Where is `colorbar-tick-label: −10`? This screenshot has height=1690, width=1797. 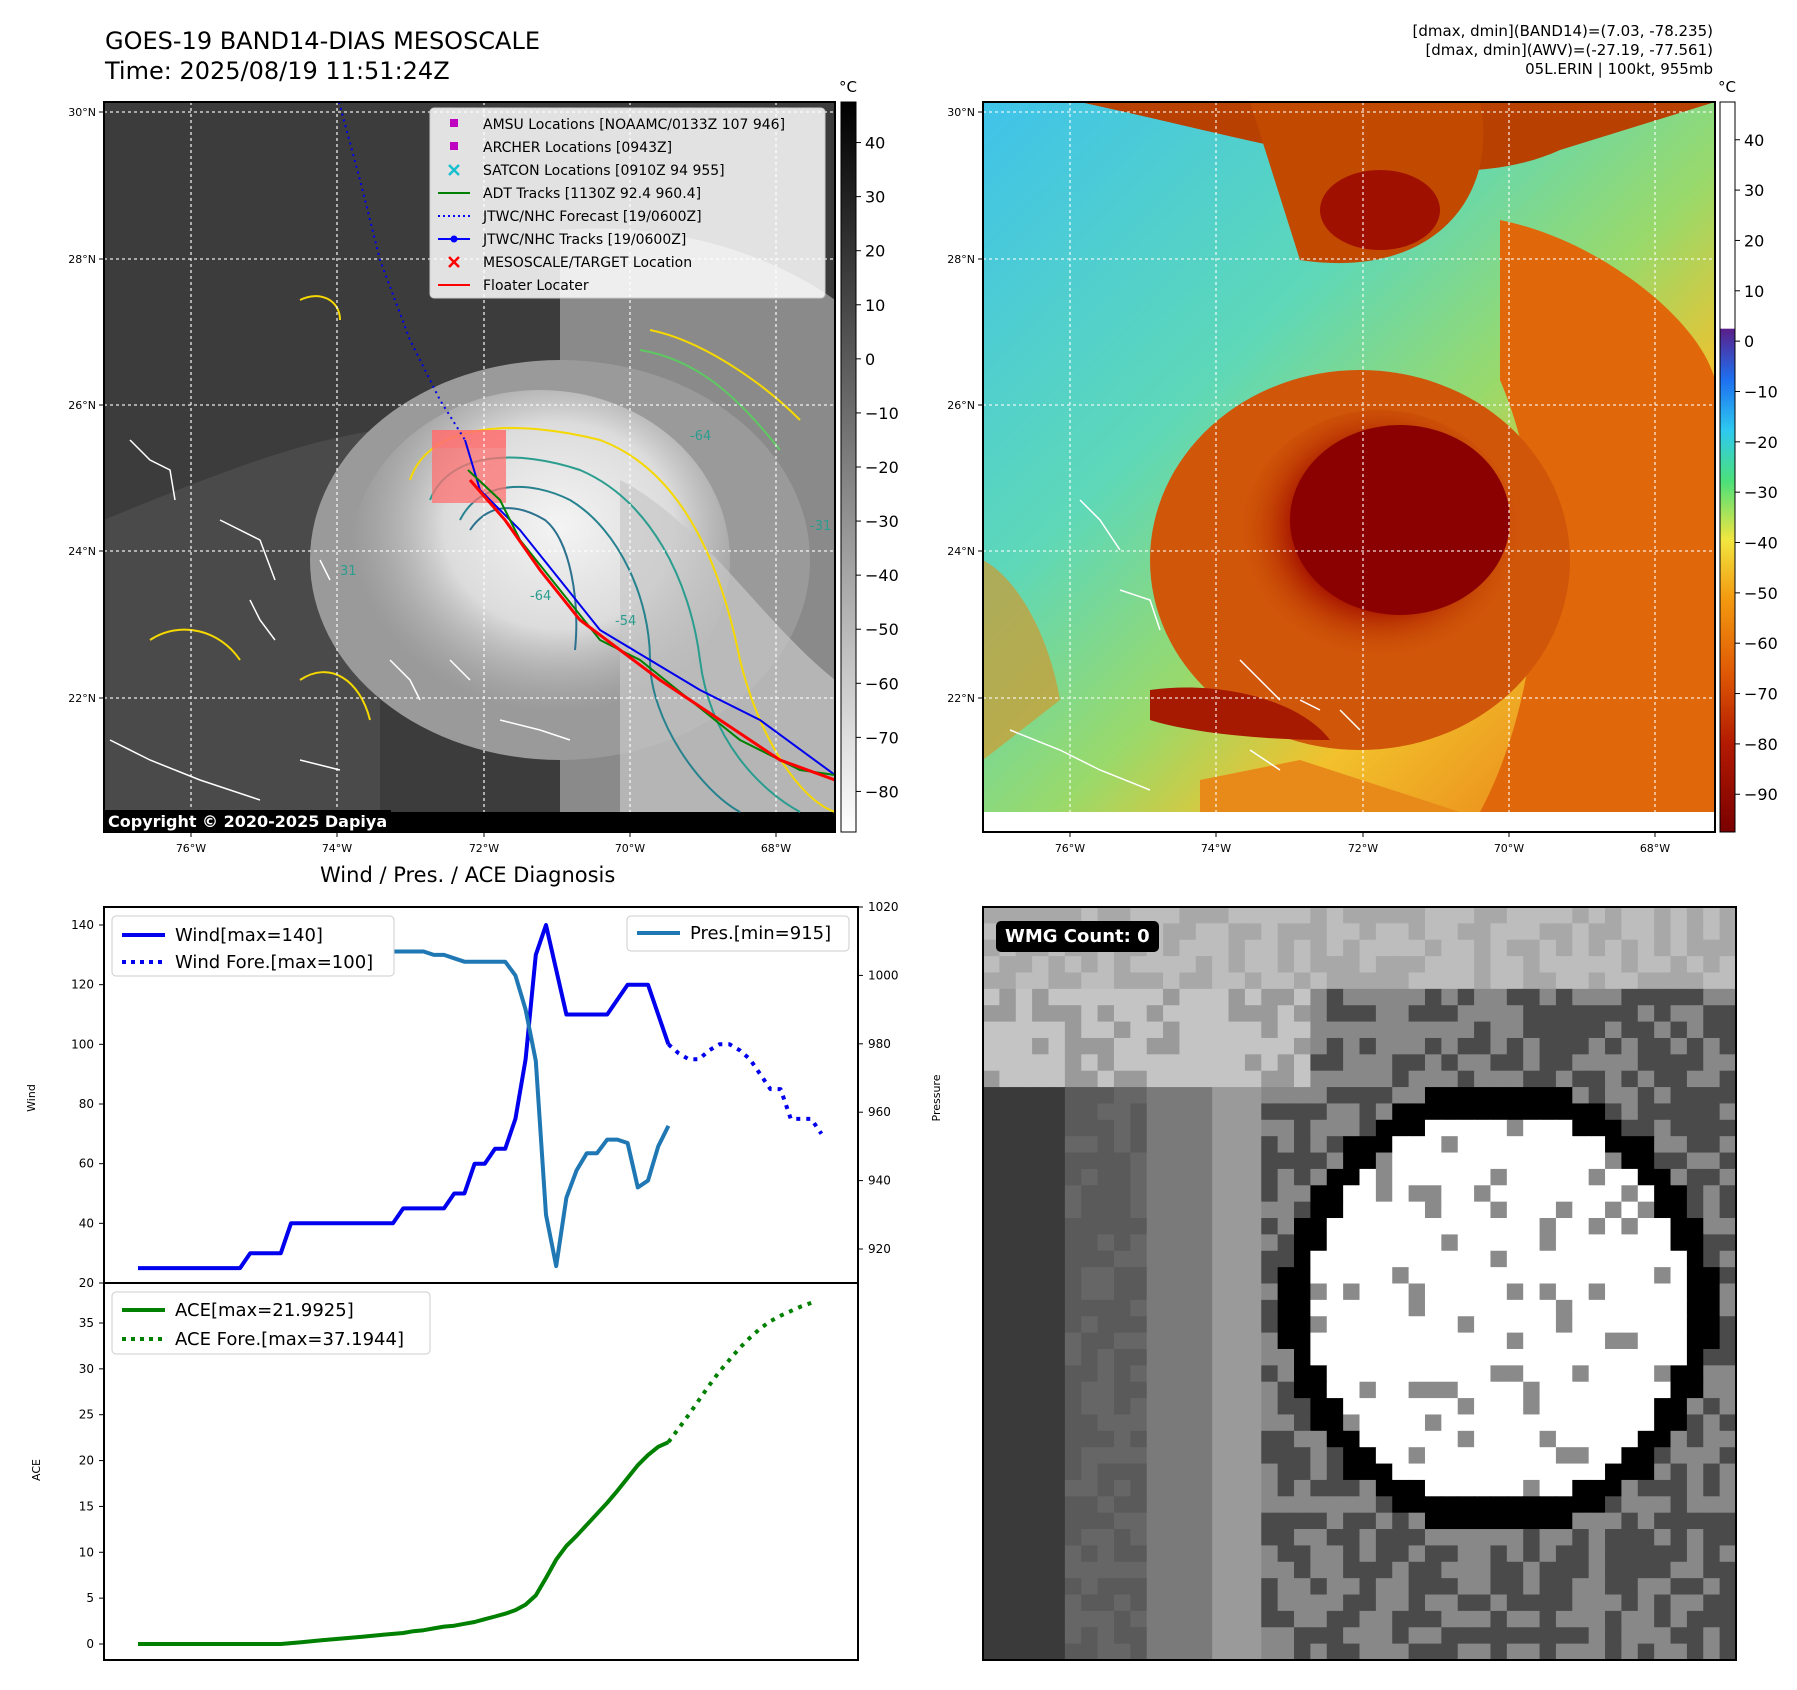
colorbar-tick-label: −10 is located at coordinates (882, 413).